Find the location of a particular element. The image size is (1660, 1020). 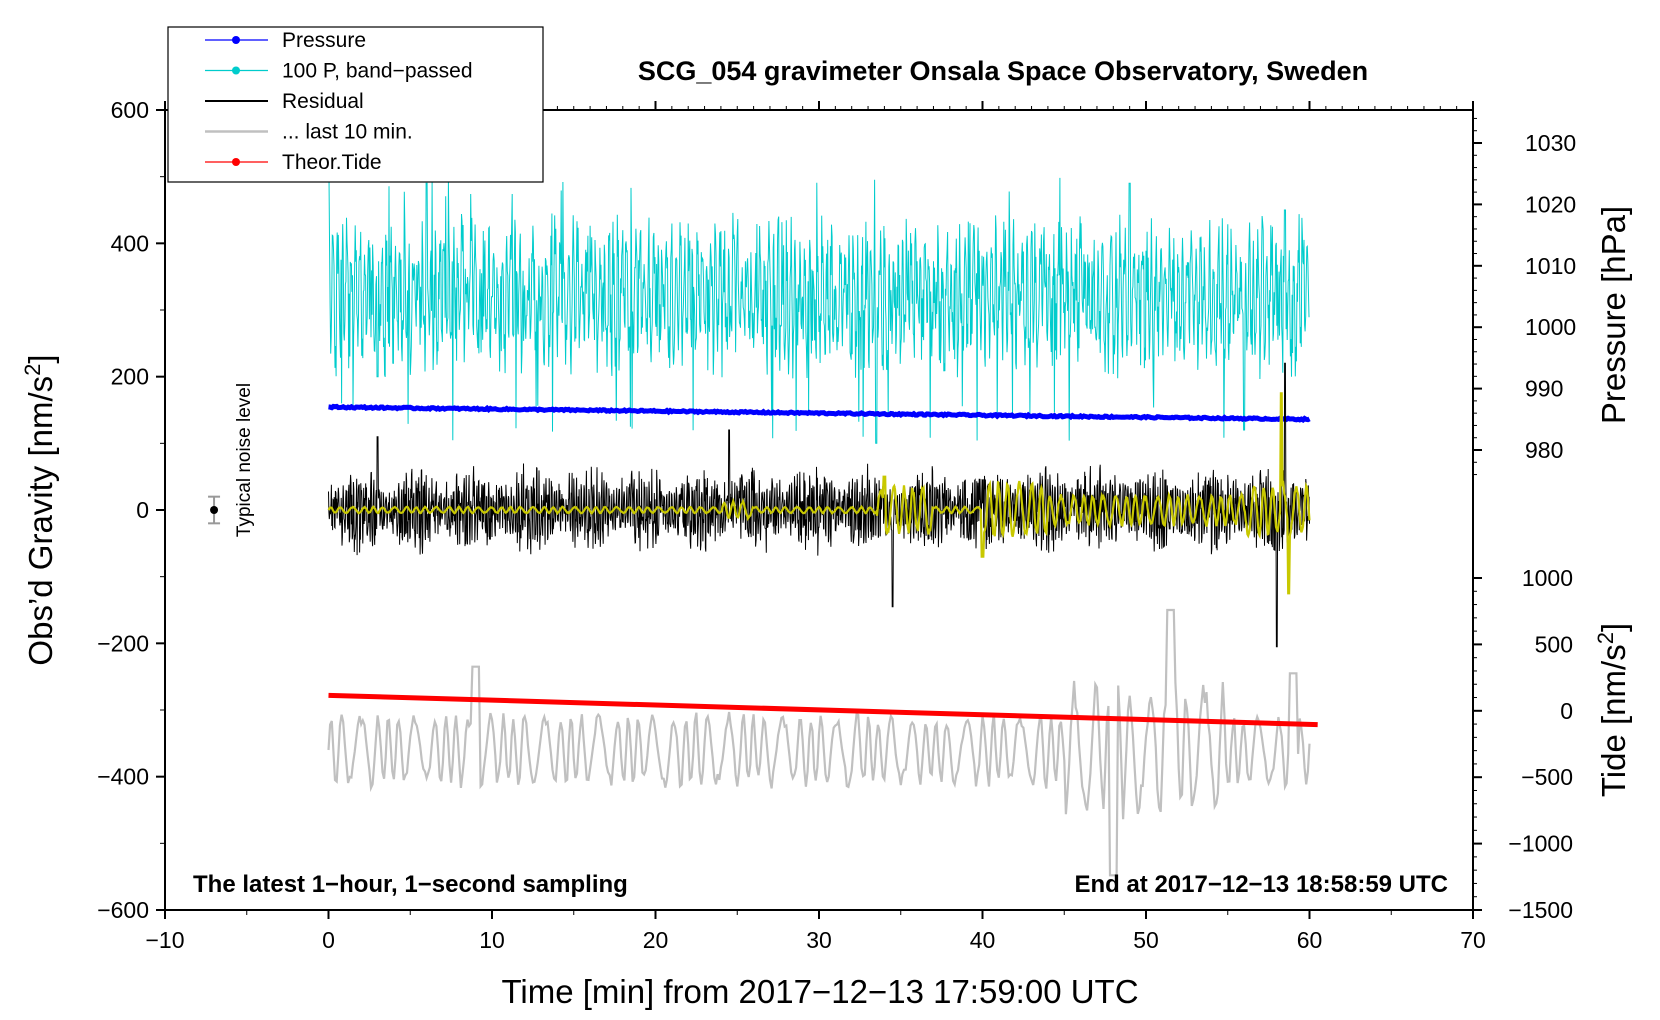

pressure-tick-label: 980 is located at coordinates (1544, 450).